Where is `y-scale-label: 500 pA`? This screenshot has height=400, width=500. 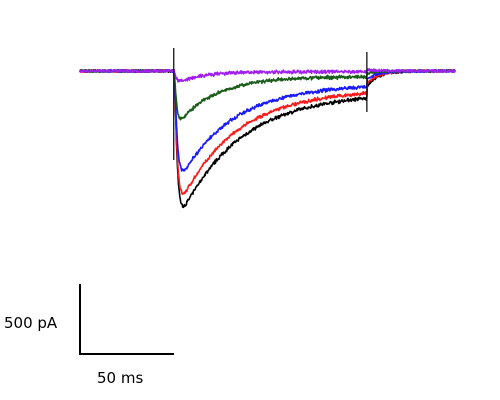 y-scale-label: 500 pA is located at coordinates (31, 323).